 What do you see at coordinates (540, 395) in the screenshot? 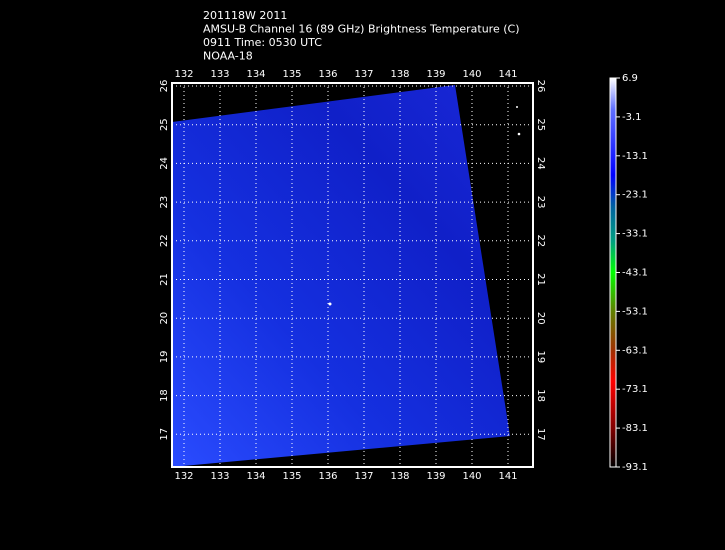
I see `lat-label-right: 18` at bounding box center [540, 395].